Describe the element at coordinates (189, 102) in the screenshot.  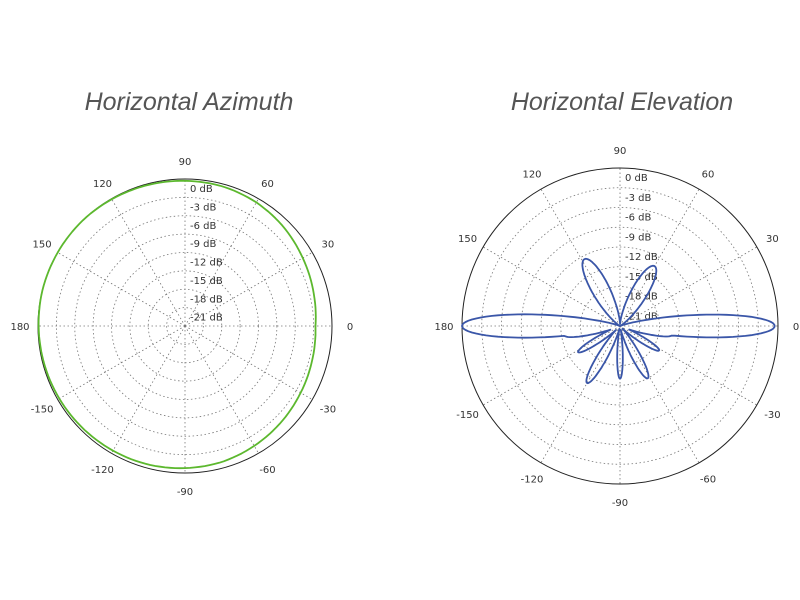
I see `azimuth-chart-title: Horizontal Azimuth` at that location.